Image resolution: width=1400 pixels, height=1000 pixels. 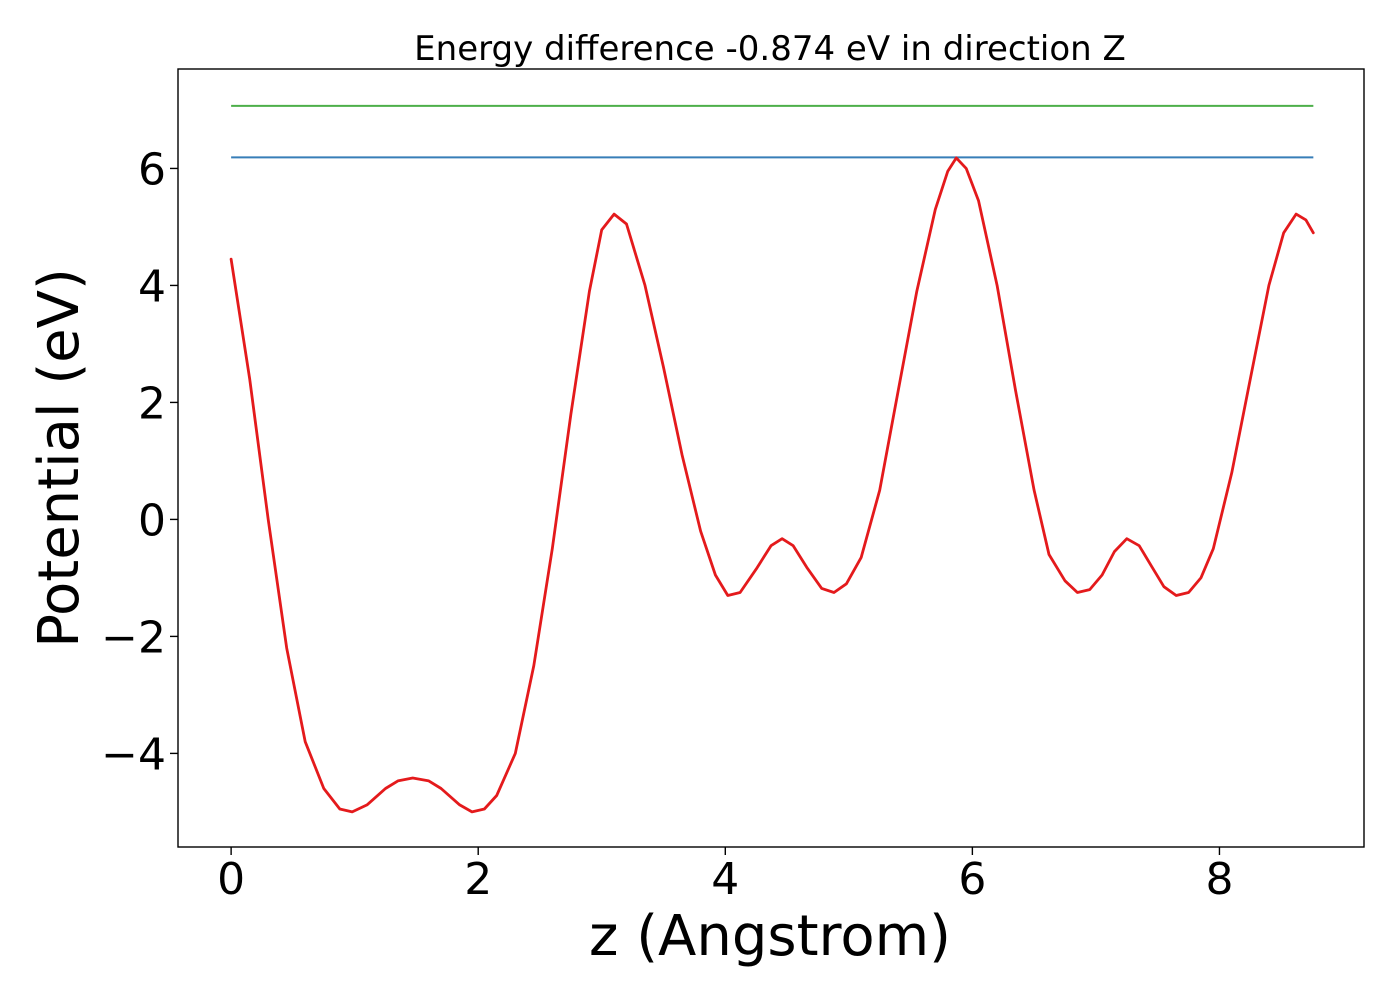 I want to click on y-tick-label: 2, so click(x=152, y=403).